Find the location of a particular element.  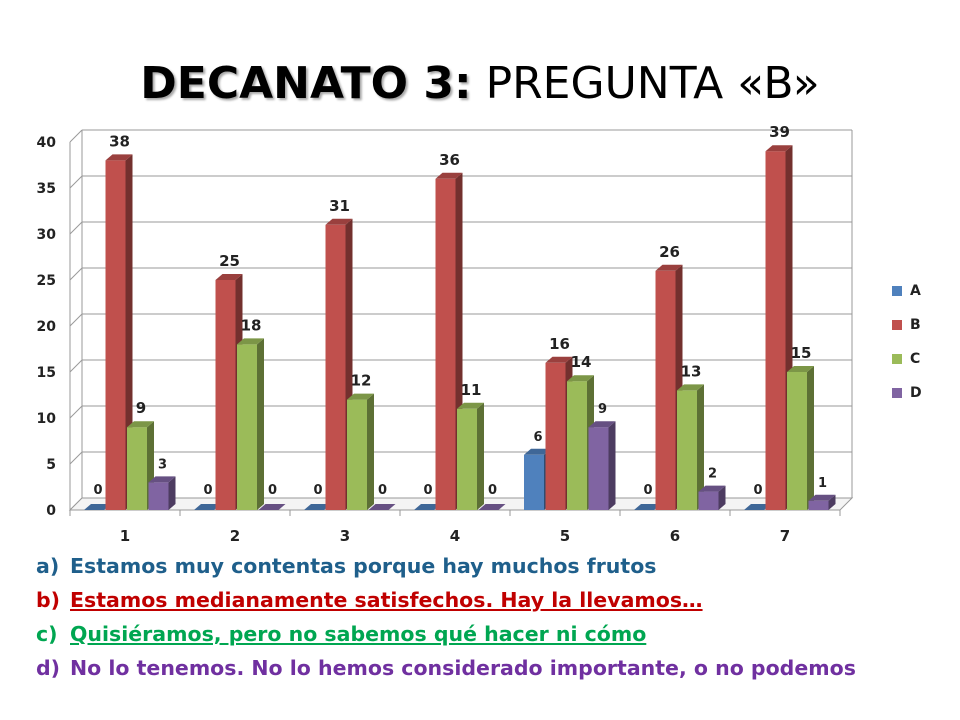

data-label-c-7: 15 is located at coordinates (801, 353).